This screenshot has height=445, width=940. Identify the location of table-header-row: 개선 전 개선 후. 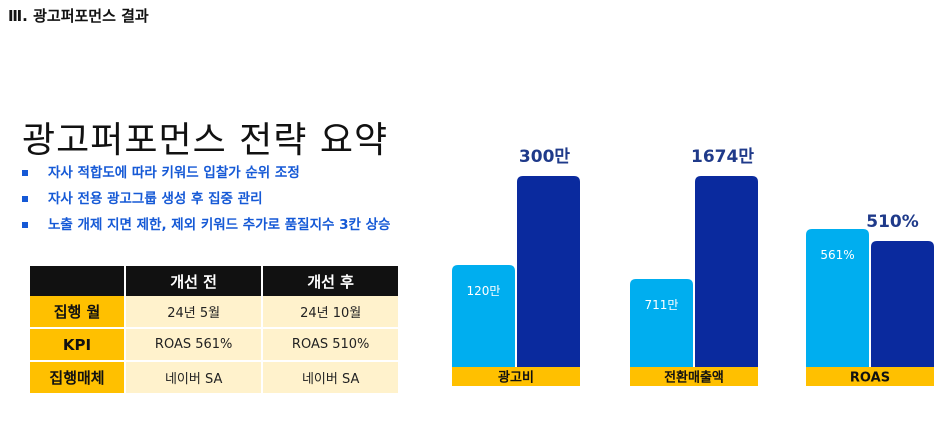
(214, 281).